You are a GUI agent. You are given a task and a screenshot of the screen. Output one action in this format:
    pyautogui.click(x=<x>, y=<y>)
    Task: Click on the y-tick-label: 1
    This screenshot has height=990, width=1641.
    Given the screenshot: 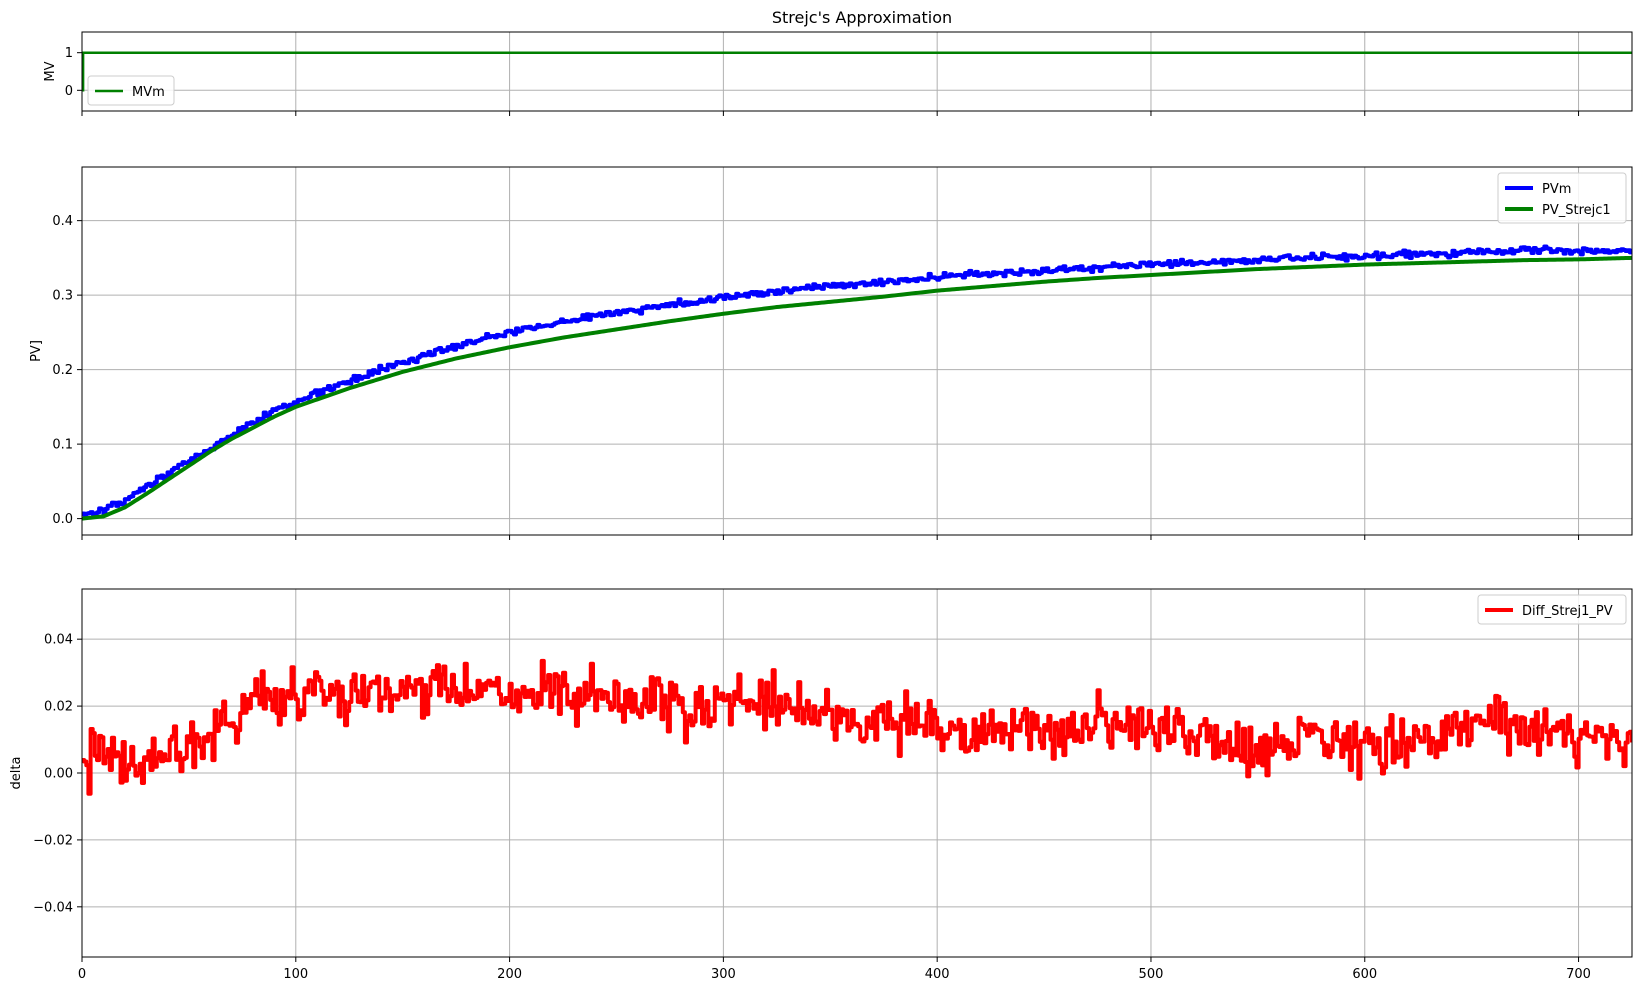 What is the action you would take?
    pyautogui.click(x=69, y=53)
    